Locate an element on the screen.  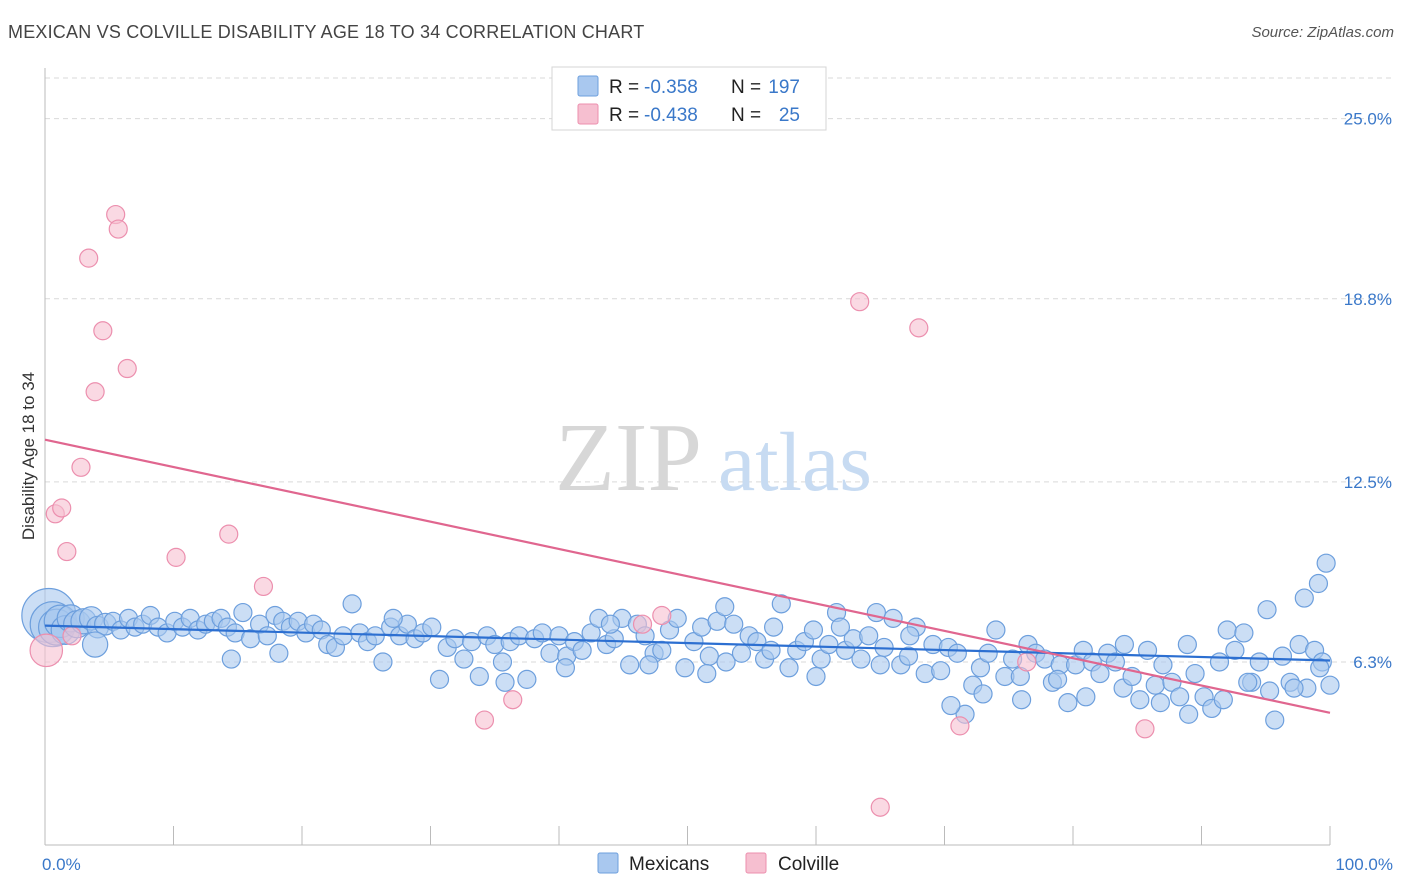
chart-source: Source: ZipAtlas.com is located at coordinates (1322, 32).